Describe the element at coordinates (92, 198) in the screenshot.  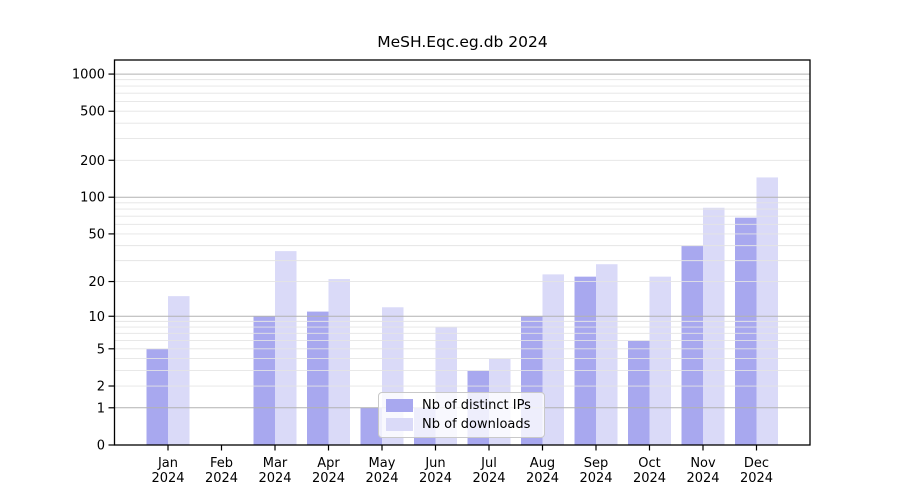
I see `y-tick-label-100: 100` at that location.